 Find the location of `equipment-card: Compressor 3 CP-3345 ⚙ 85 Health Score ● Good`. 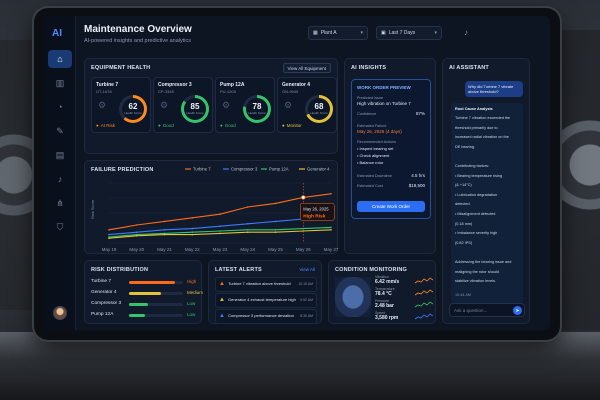

equipment-card: Compressor 3 CP-3345 ⚙ 85 Health Score ● Good is located at coordinates (183, 105).